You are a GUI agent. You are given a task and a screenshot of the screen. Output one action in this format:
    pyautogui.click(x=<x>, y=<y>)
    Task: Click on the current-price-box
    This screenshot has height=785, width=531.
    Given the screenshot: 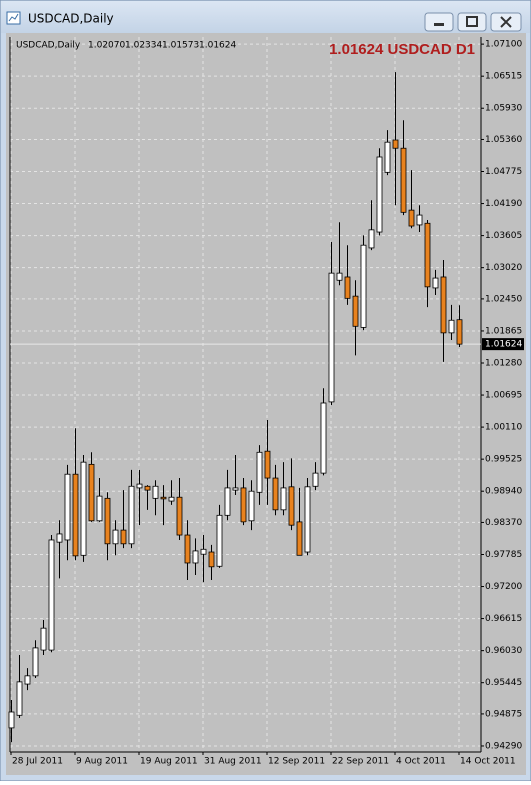 What is the action you would take?
    pyautogui.click(x=503, y=344)
    